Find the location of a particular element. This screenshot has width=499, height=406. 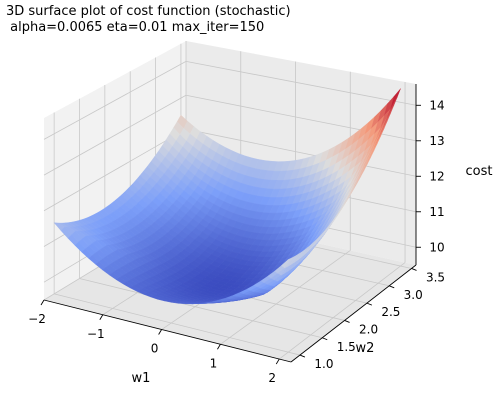

y-tick-label: 1.0 is located at coordinates (323, 364).